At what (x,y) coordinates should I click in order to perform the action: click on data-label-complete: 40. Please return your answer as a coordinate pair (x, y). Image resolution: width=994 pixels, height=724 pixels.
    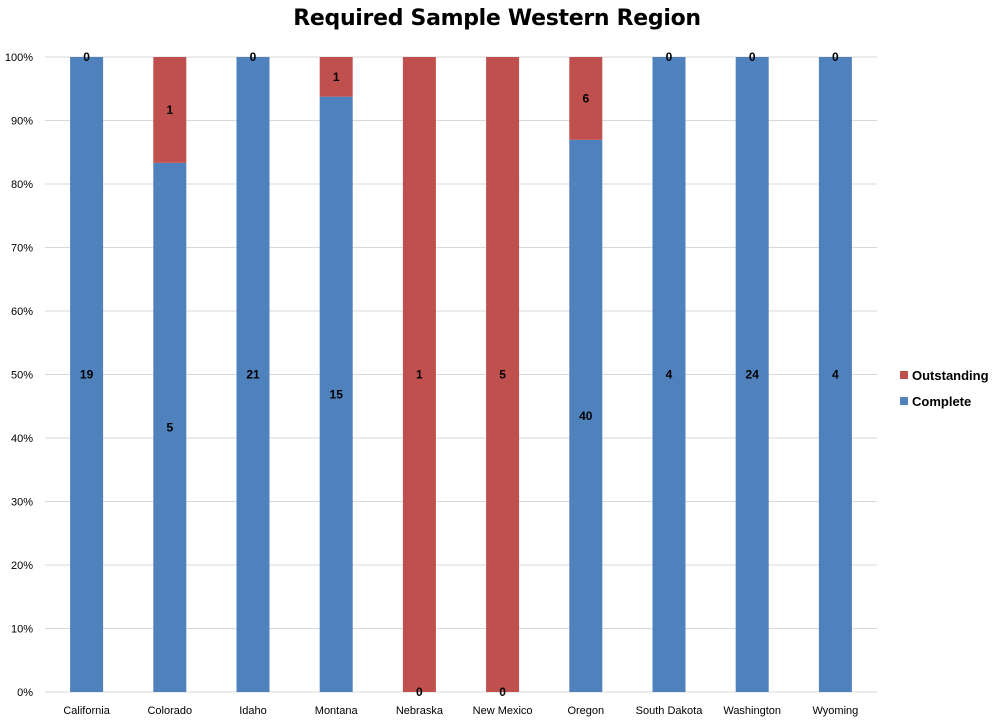
    Looking at the image, I should click on (586, 416).